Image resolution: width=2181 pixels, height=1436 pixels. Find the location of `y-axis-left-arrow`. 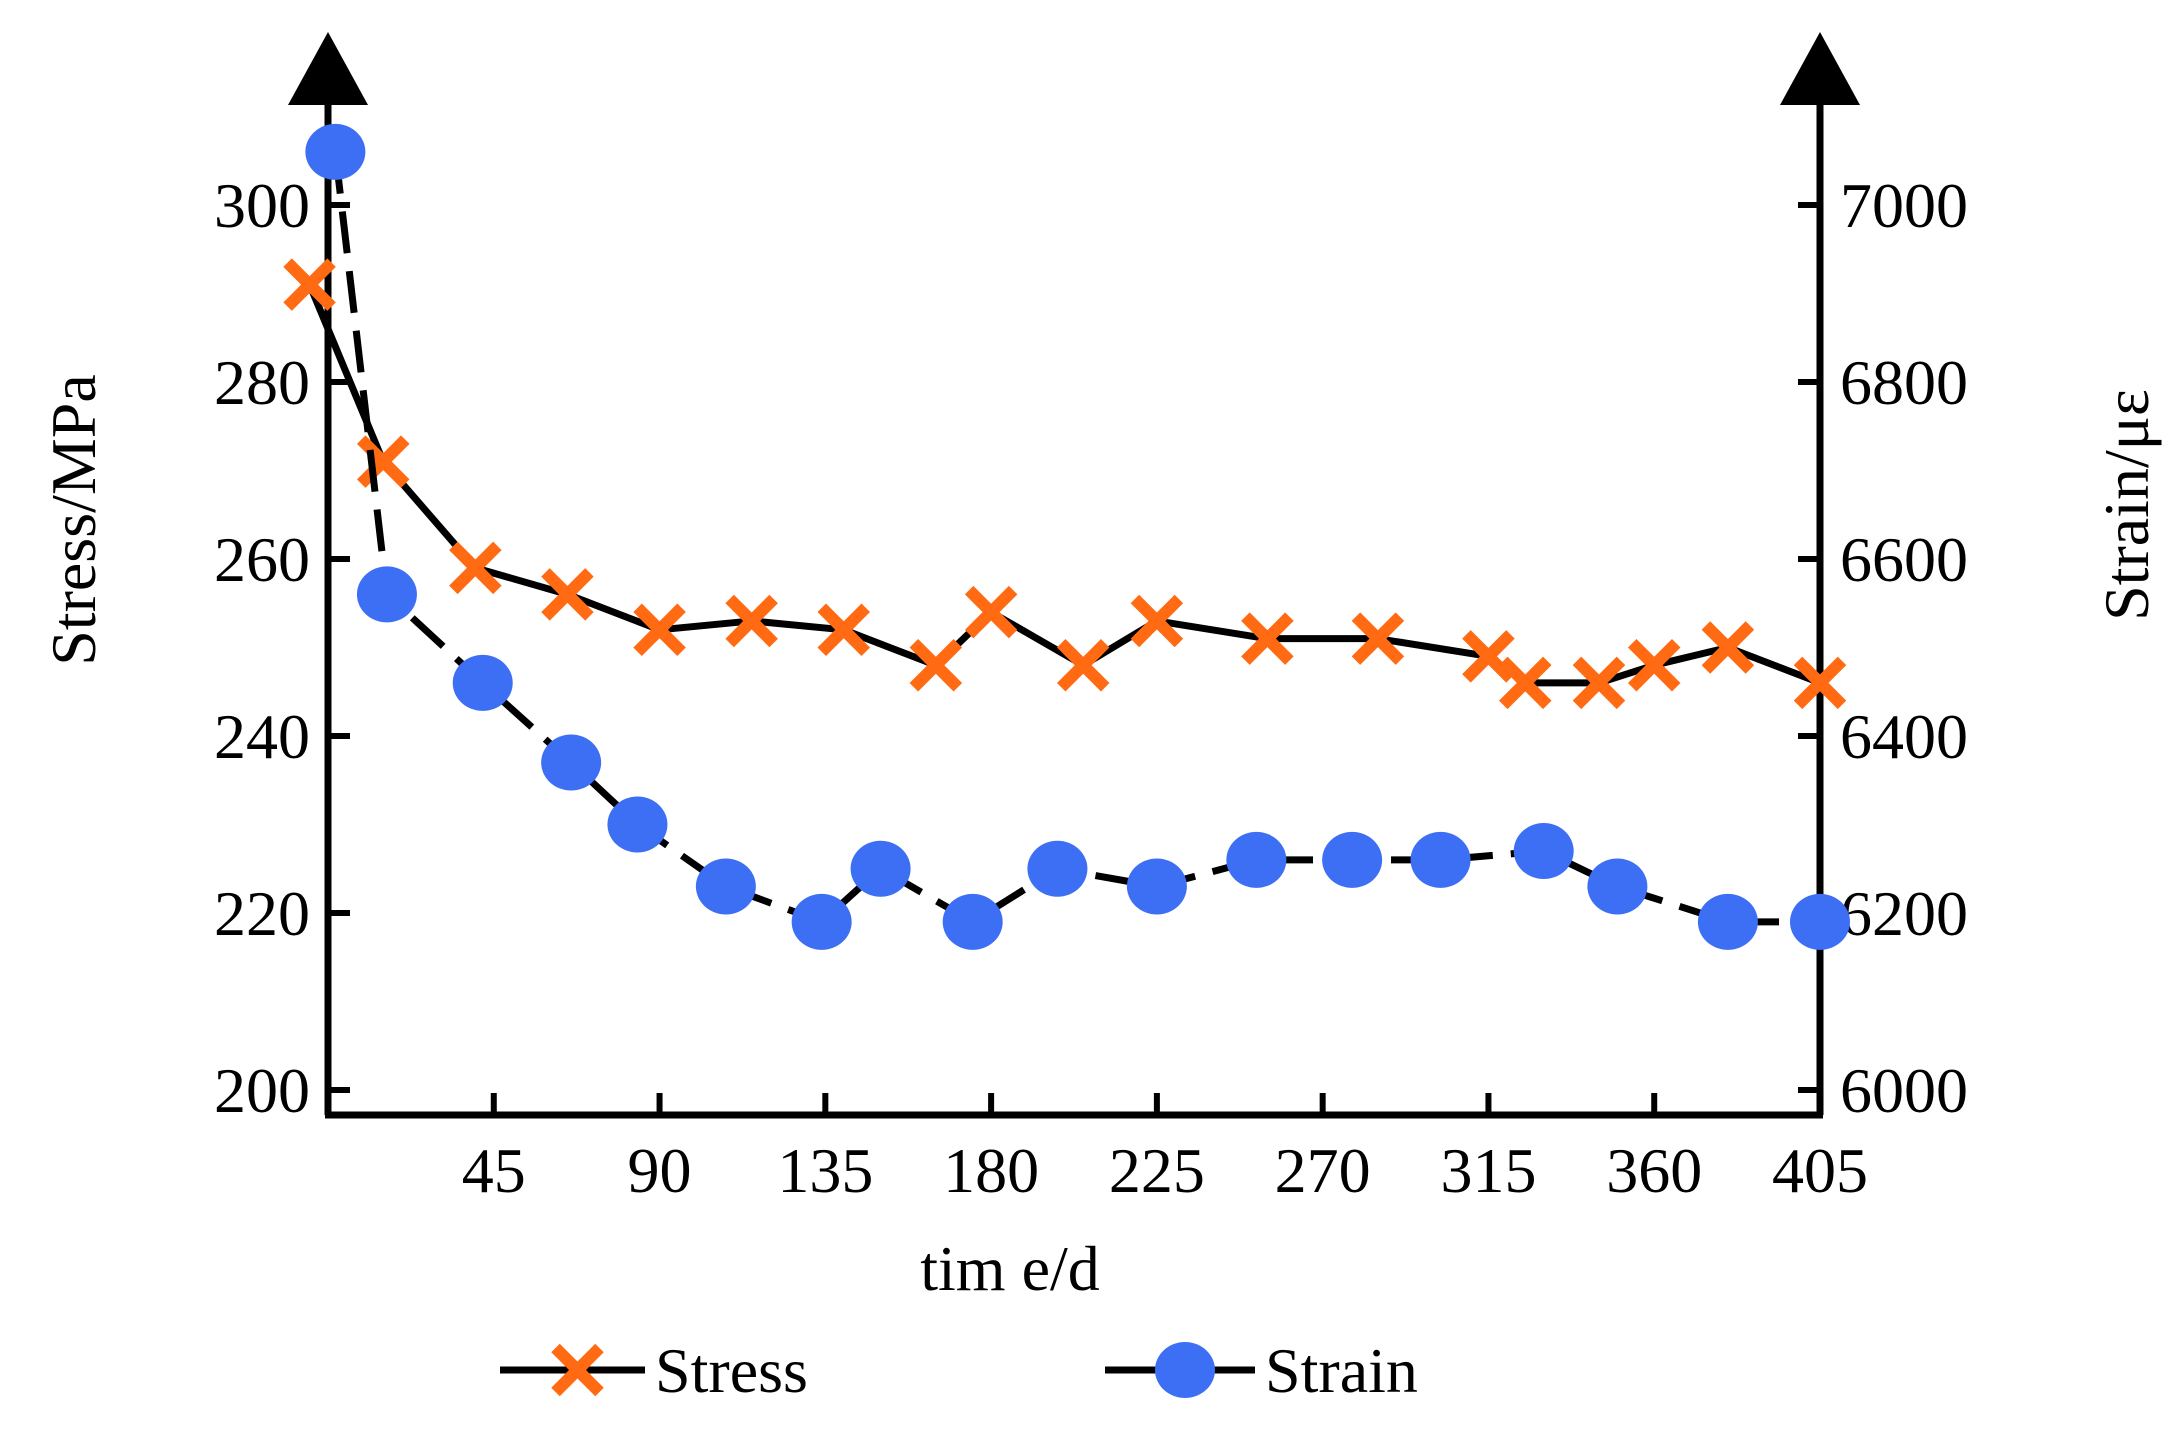

y-axis-left-arrow is located at coordinates (328, 68).